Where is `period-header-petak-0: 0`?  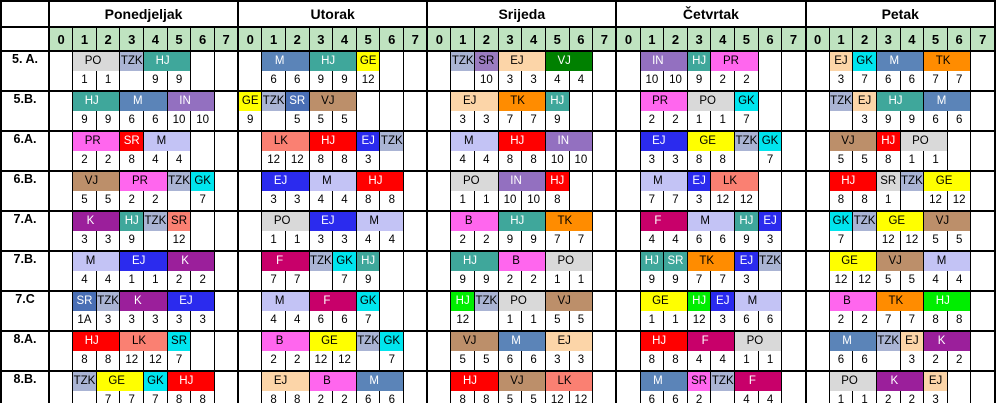
period-header-petak-0: 0 is located at coordinates (817, 39).